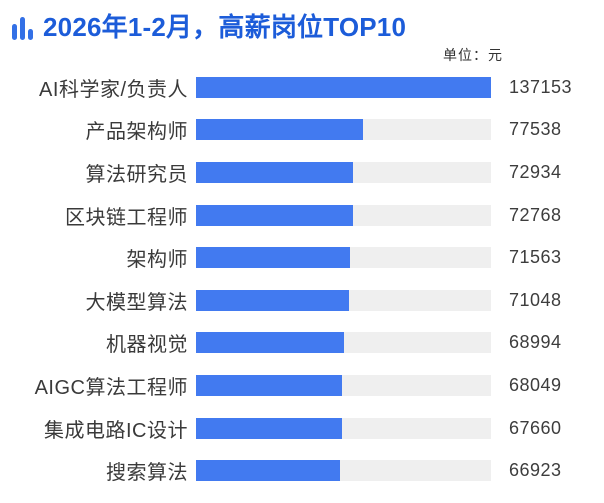  Describe the element at coordinates (535, 427) in the screenshot. I see `value-label: 67660` at that location.